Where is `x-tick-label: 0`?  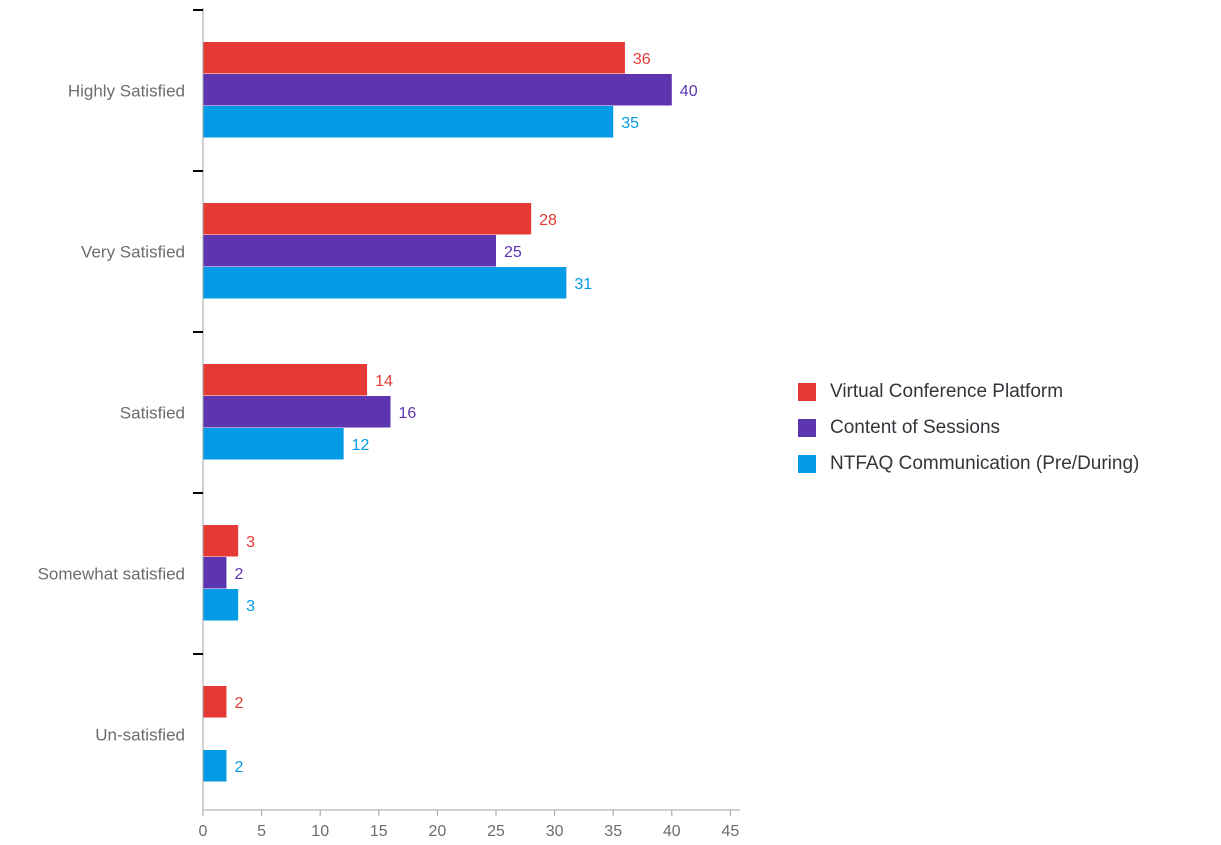 x-tick-label: 0 is located at coordinates (203, 831).